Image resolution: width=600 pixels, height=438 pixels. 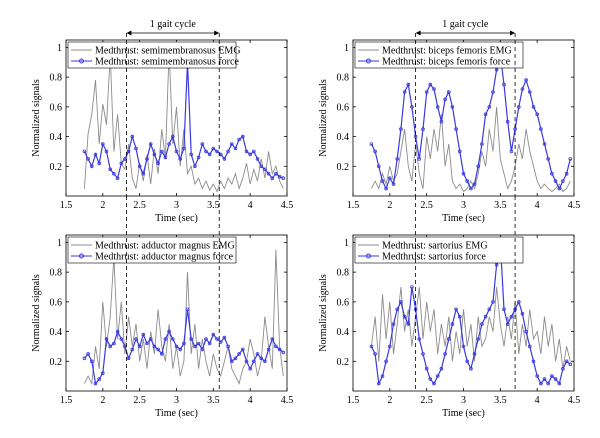 I want to click on x-tick-label: 3.5, so click(x=213, y=205).